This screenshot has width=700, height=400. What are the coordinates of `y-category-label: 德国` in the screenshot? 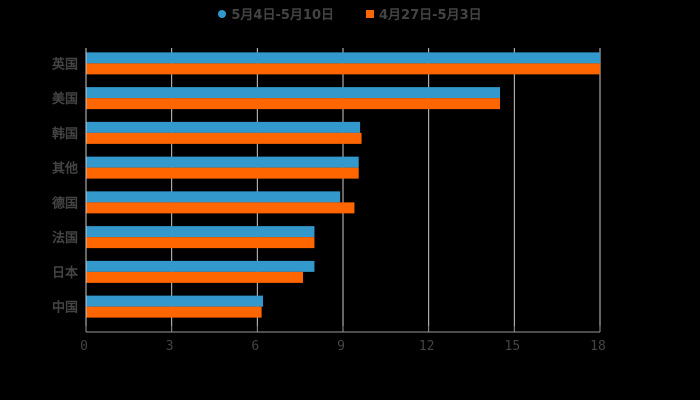 It's located at (65, 203).